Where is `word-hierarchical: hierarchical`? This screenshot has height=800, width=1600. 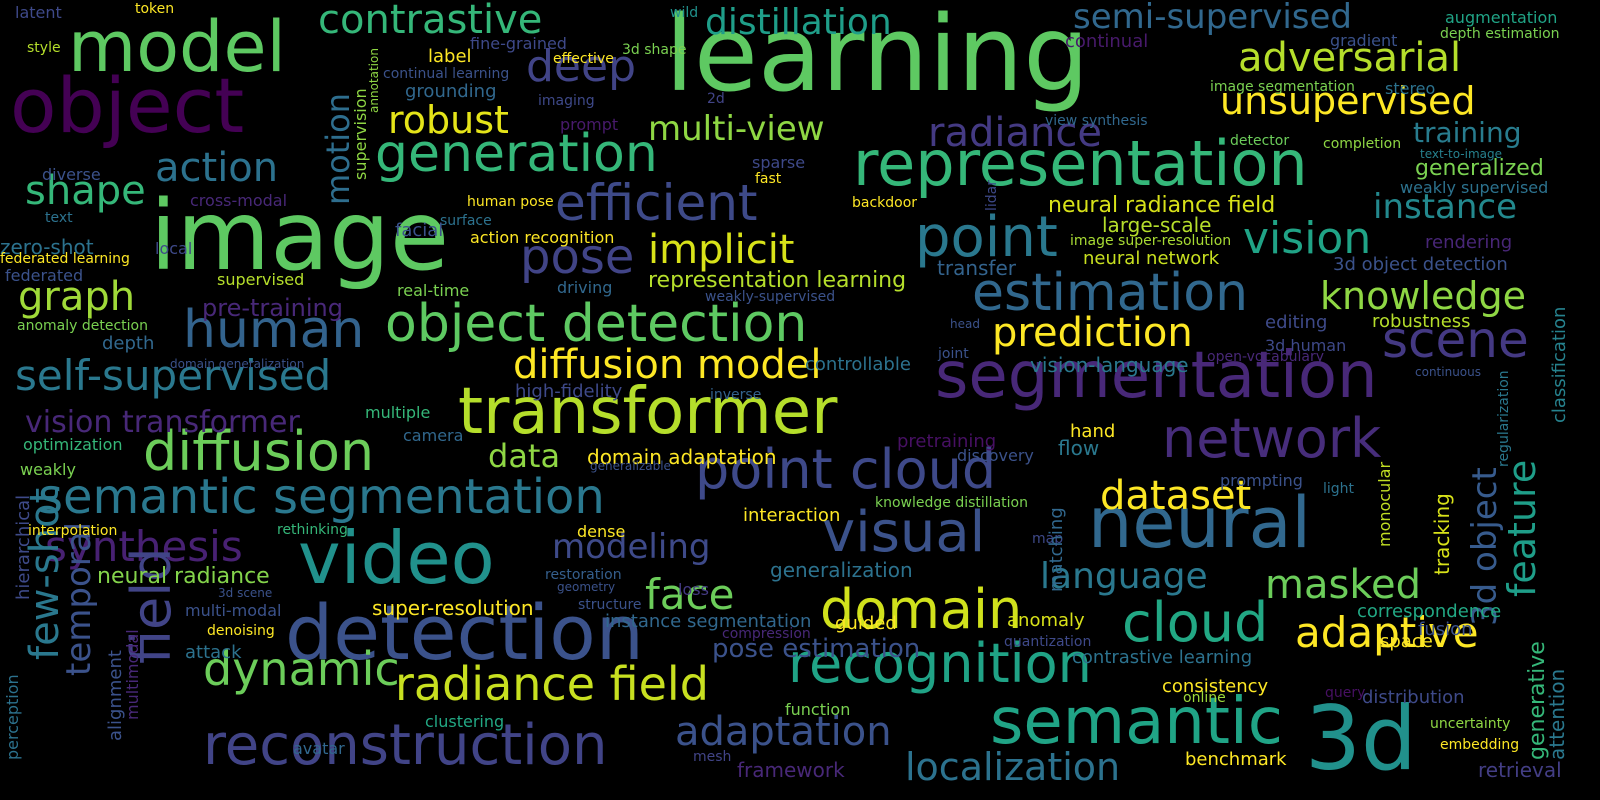 word-hierarchical: hierarchical is located at coordinates (23, 547).